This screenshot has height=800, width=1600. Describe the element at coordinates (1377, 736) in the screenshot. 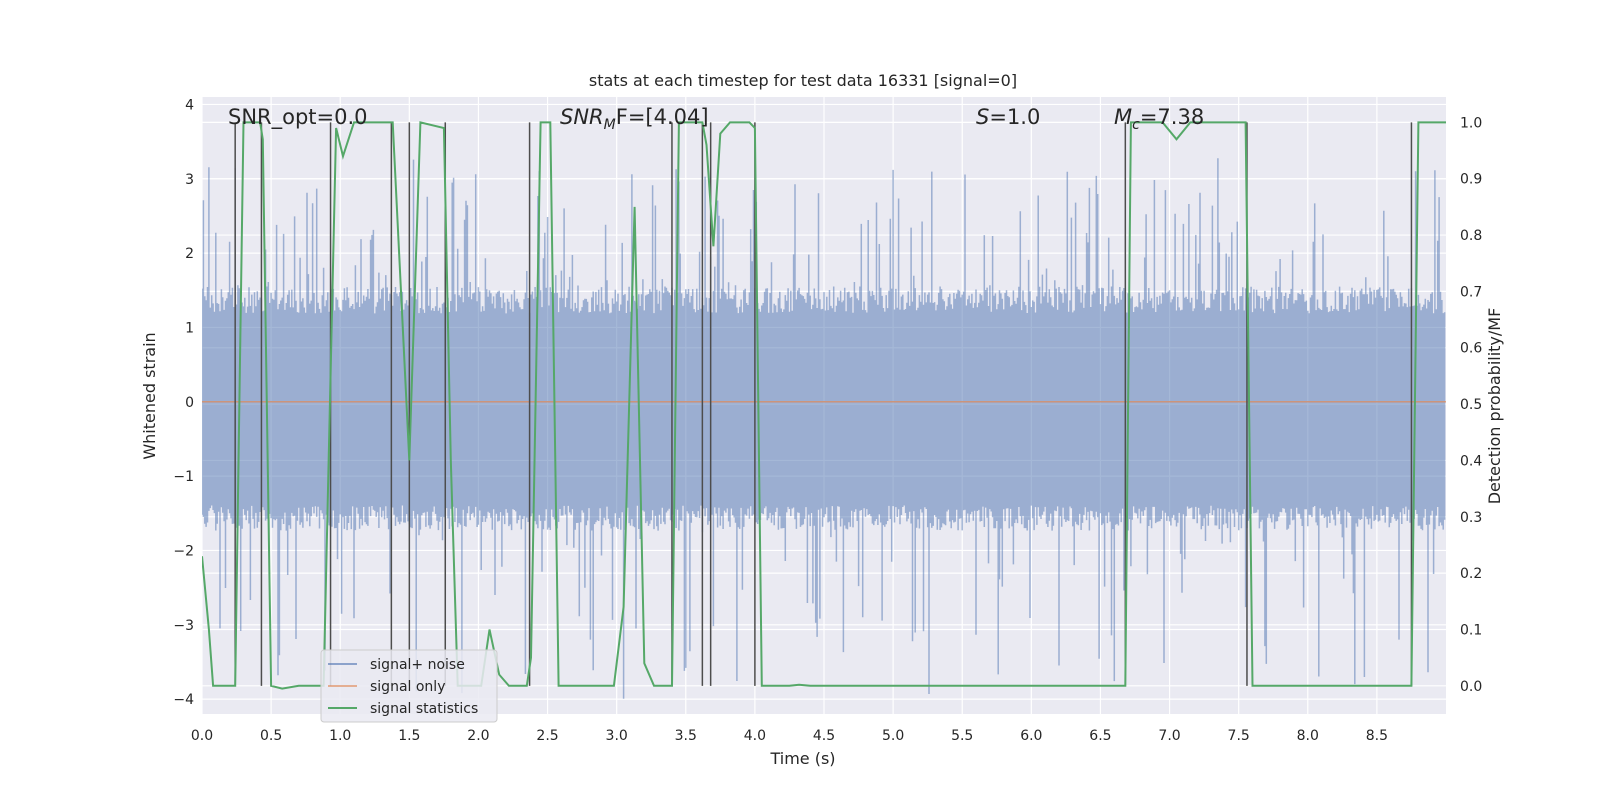

I see `x-tick-label: 8.5` at that location.